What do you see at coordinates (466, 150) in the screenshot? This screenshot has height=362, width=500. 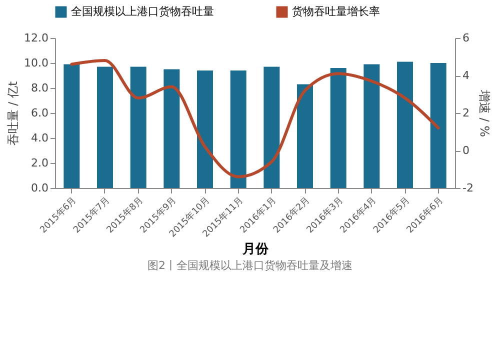 I see `y2-tick-label: 0` at bounding box center [466, 150].